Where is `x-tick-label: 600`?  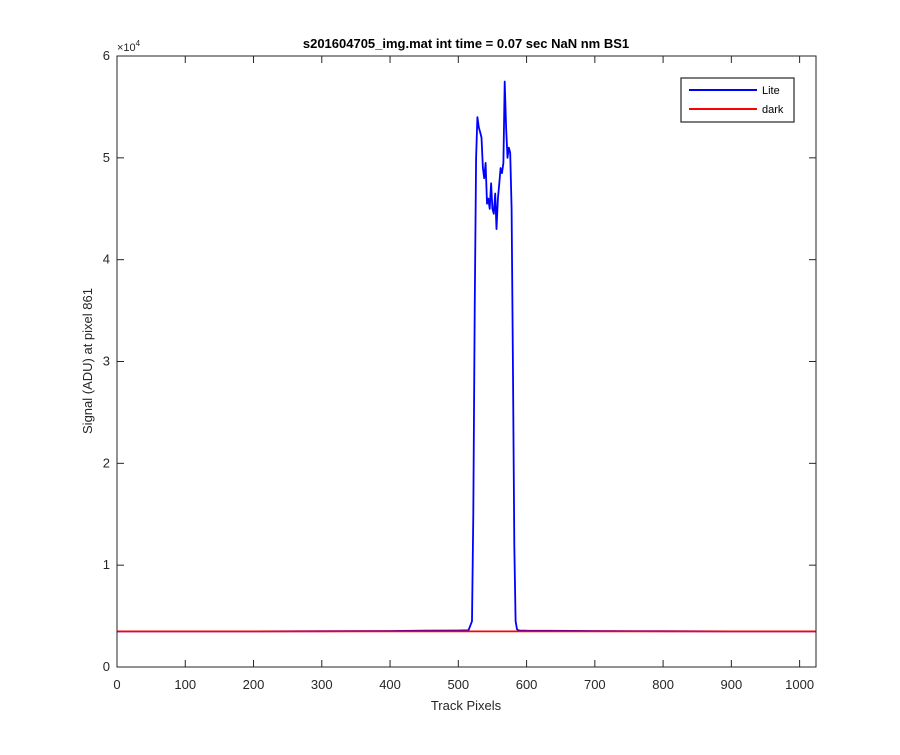
x-tick-label: 600 is located at coordinates (527, 684).